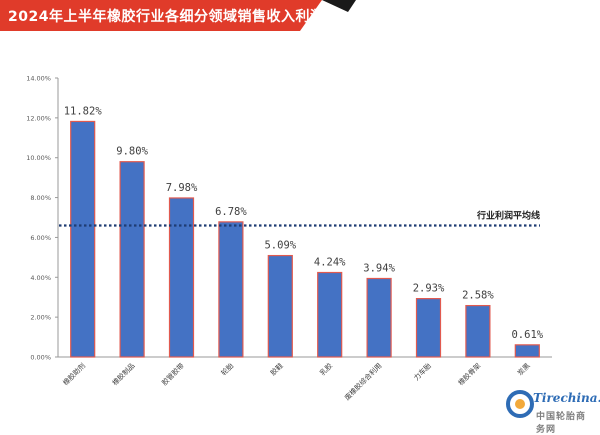 This screenshot has width=600, height=435. Describe the element at coordinates (280, 246) in the screenshot. I see `data-label: 5.09%` at that location.